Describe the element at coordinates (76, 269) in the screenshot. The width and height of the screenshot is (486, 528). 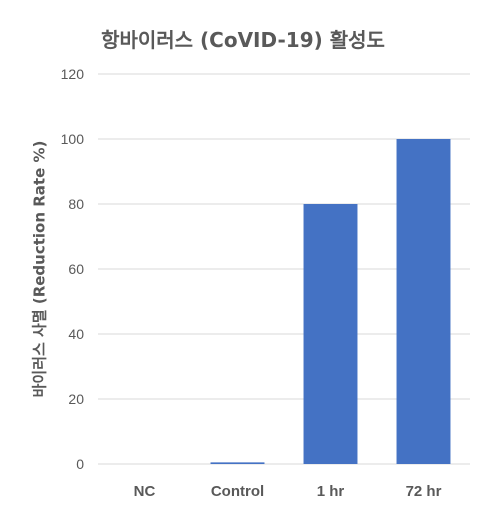
I see `y-tick-label: 60` at that location.